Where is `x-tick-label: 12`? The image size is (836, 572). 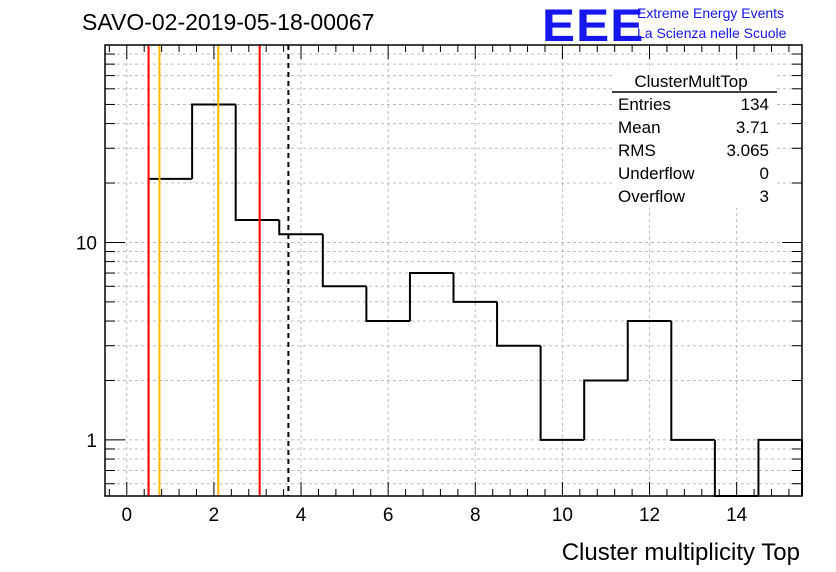
x-tick-label: 12 is located at coordinates (649, 515).